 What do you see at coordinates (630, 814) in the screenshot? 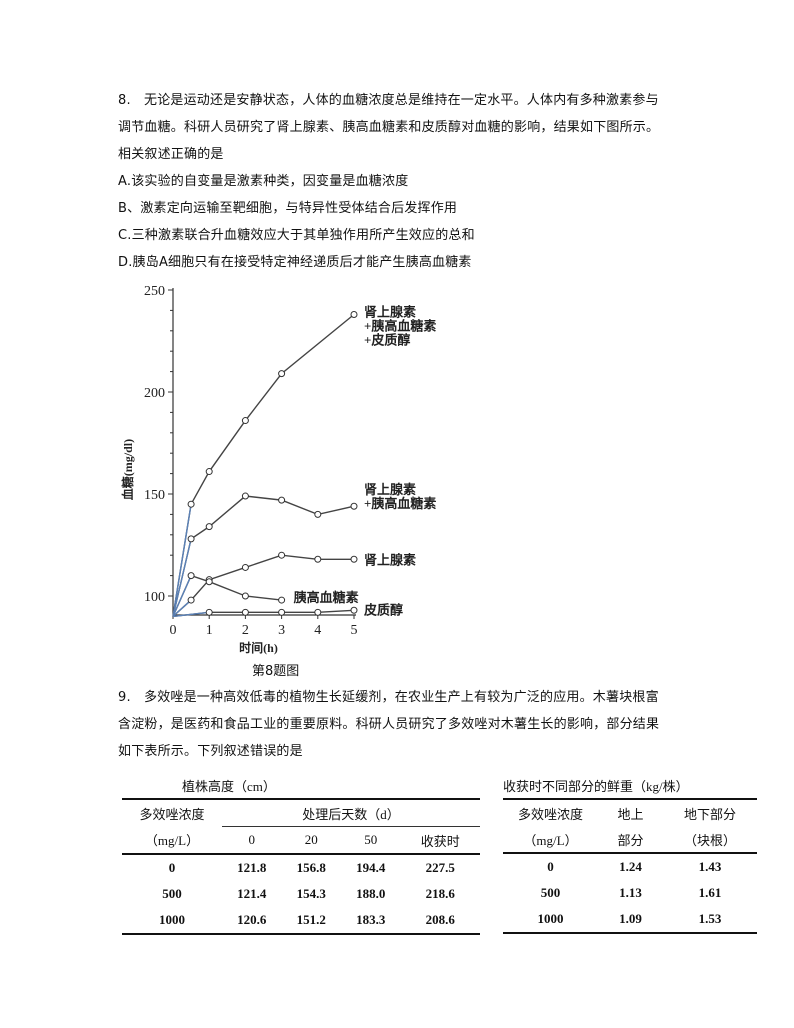
I see `above-header-line1: 地上` at bounding box center [630, 814].